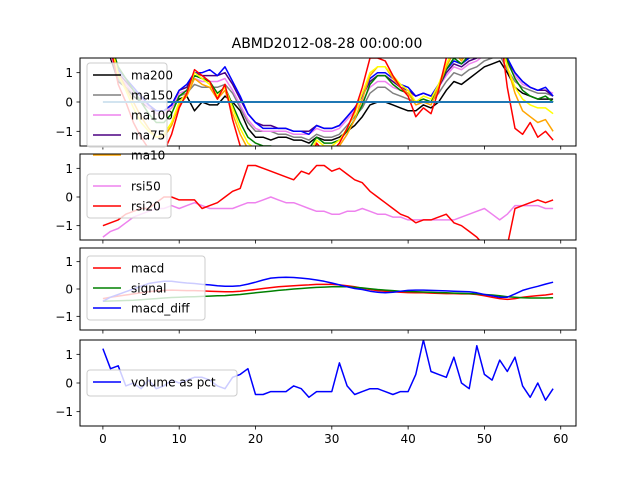  I want to click on legend: volume as pct, so click(162, 383).